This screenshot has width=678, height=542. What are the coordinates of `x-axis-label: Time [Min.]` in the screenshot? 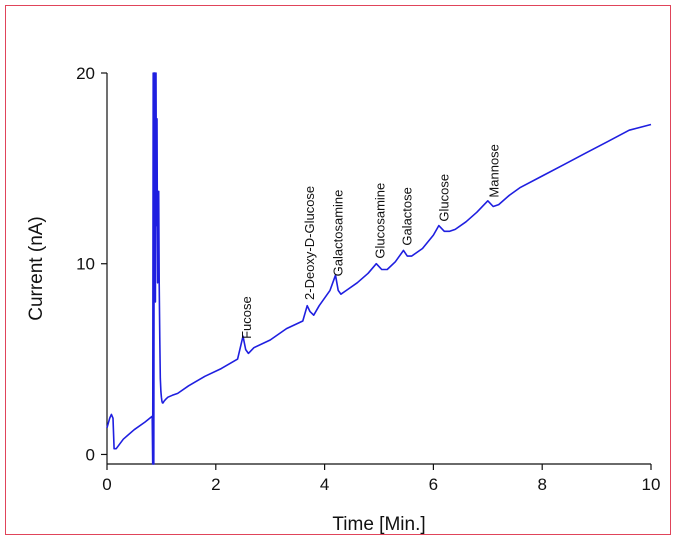 It's located at (378, 524).